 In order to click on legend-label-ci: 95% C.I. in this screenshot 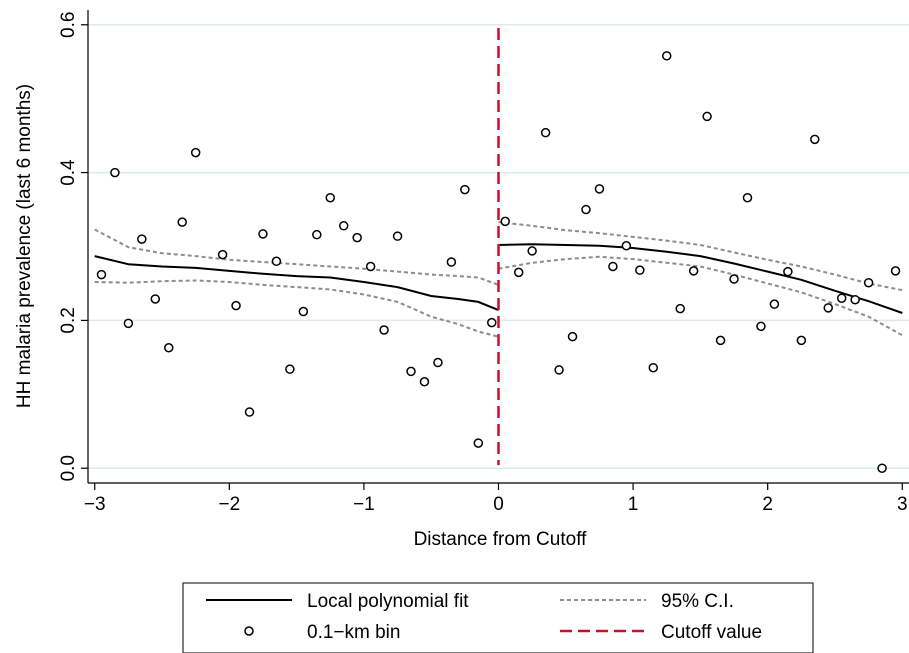, I will do `click(697, 601)`.